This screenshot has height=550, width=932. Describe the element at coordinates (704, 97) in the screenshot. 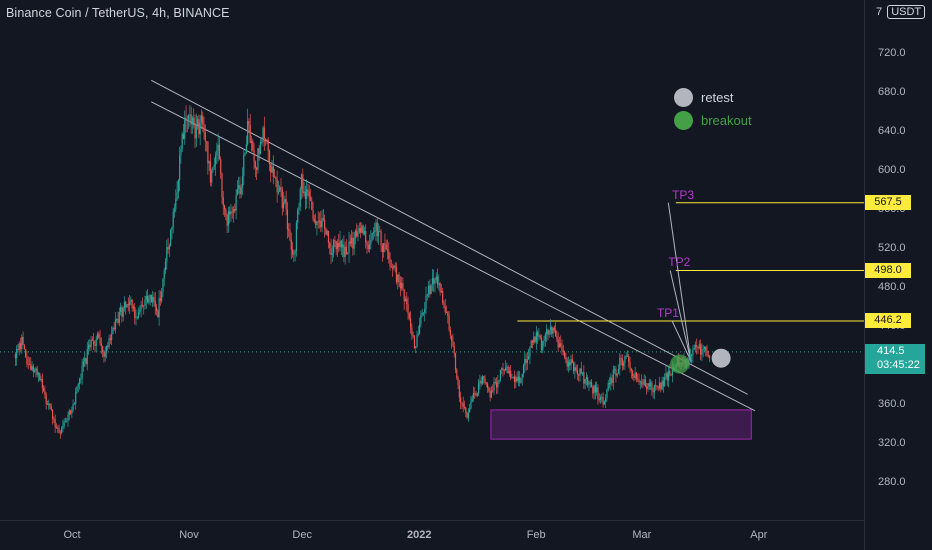

I see `legend-item-retest: retest` at that location.